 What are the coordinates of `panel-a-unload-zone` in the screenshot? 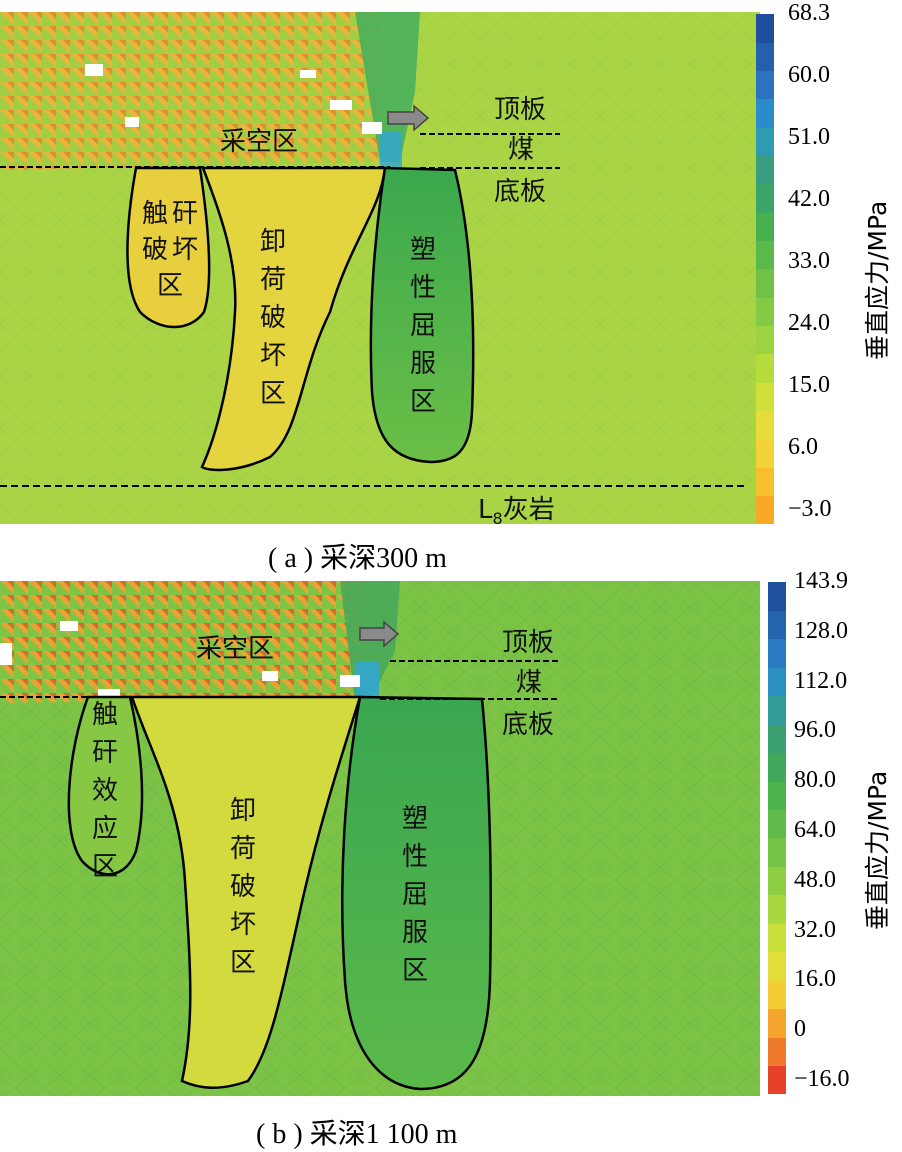 It's located at (293, 319).